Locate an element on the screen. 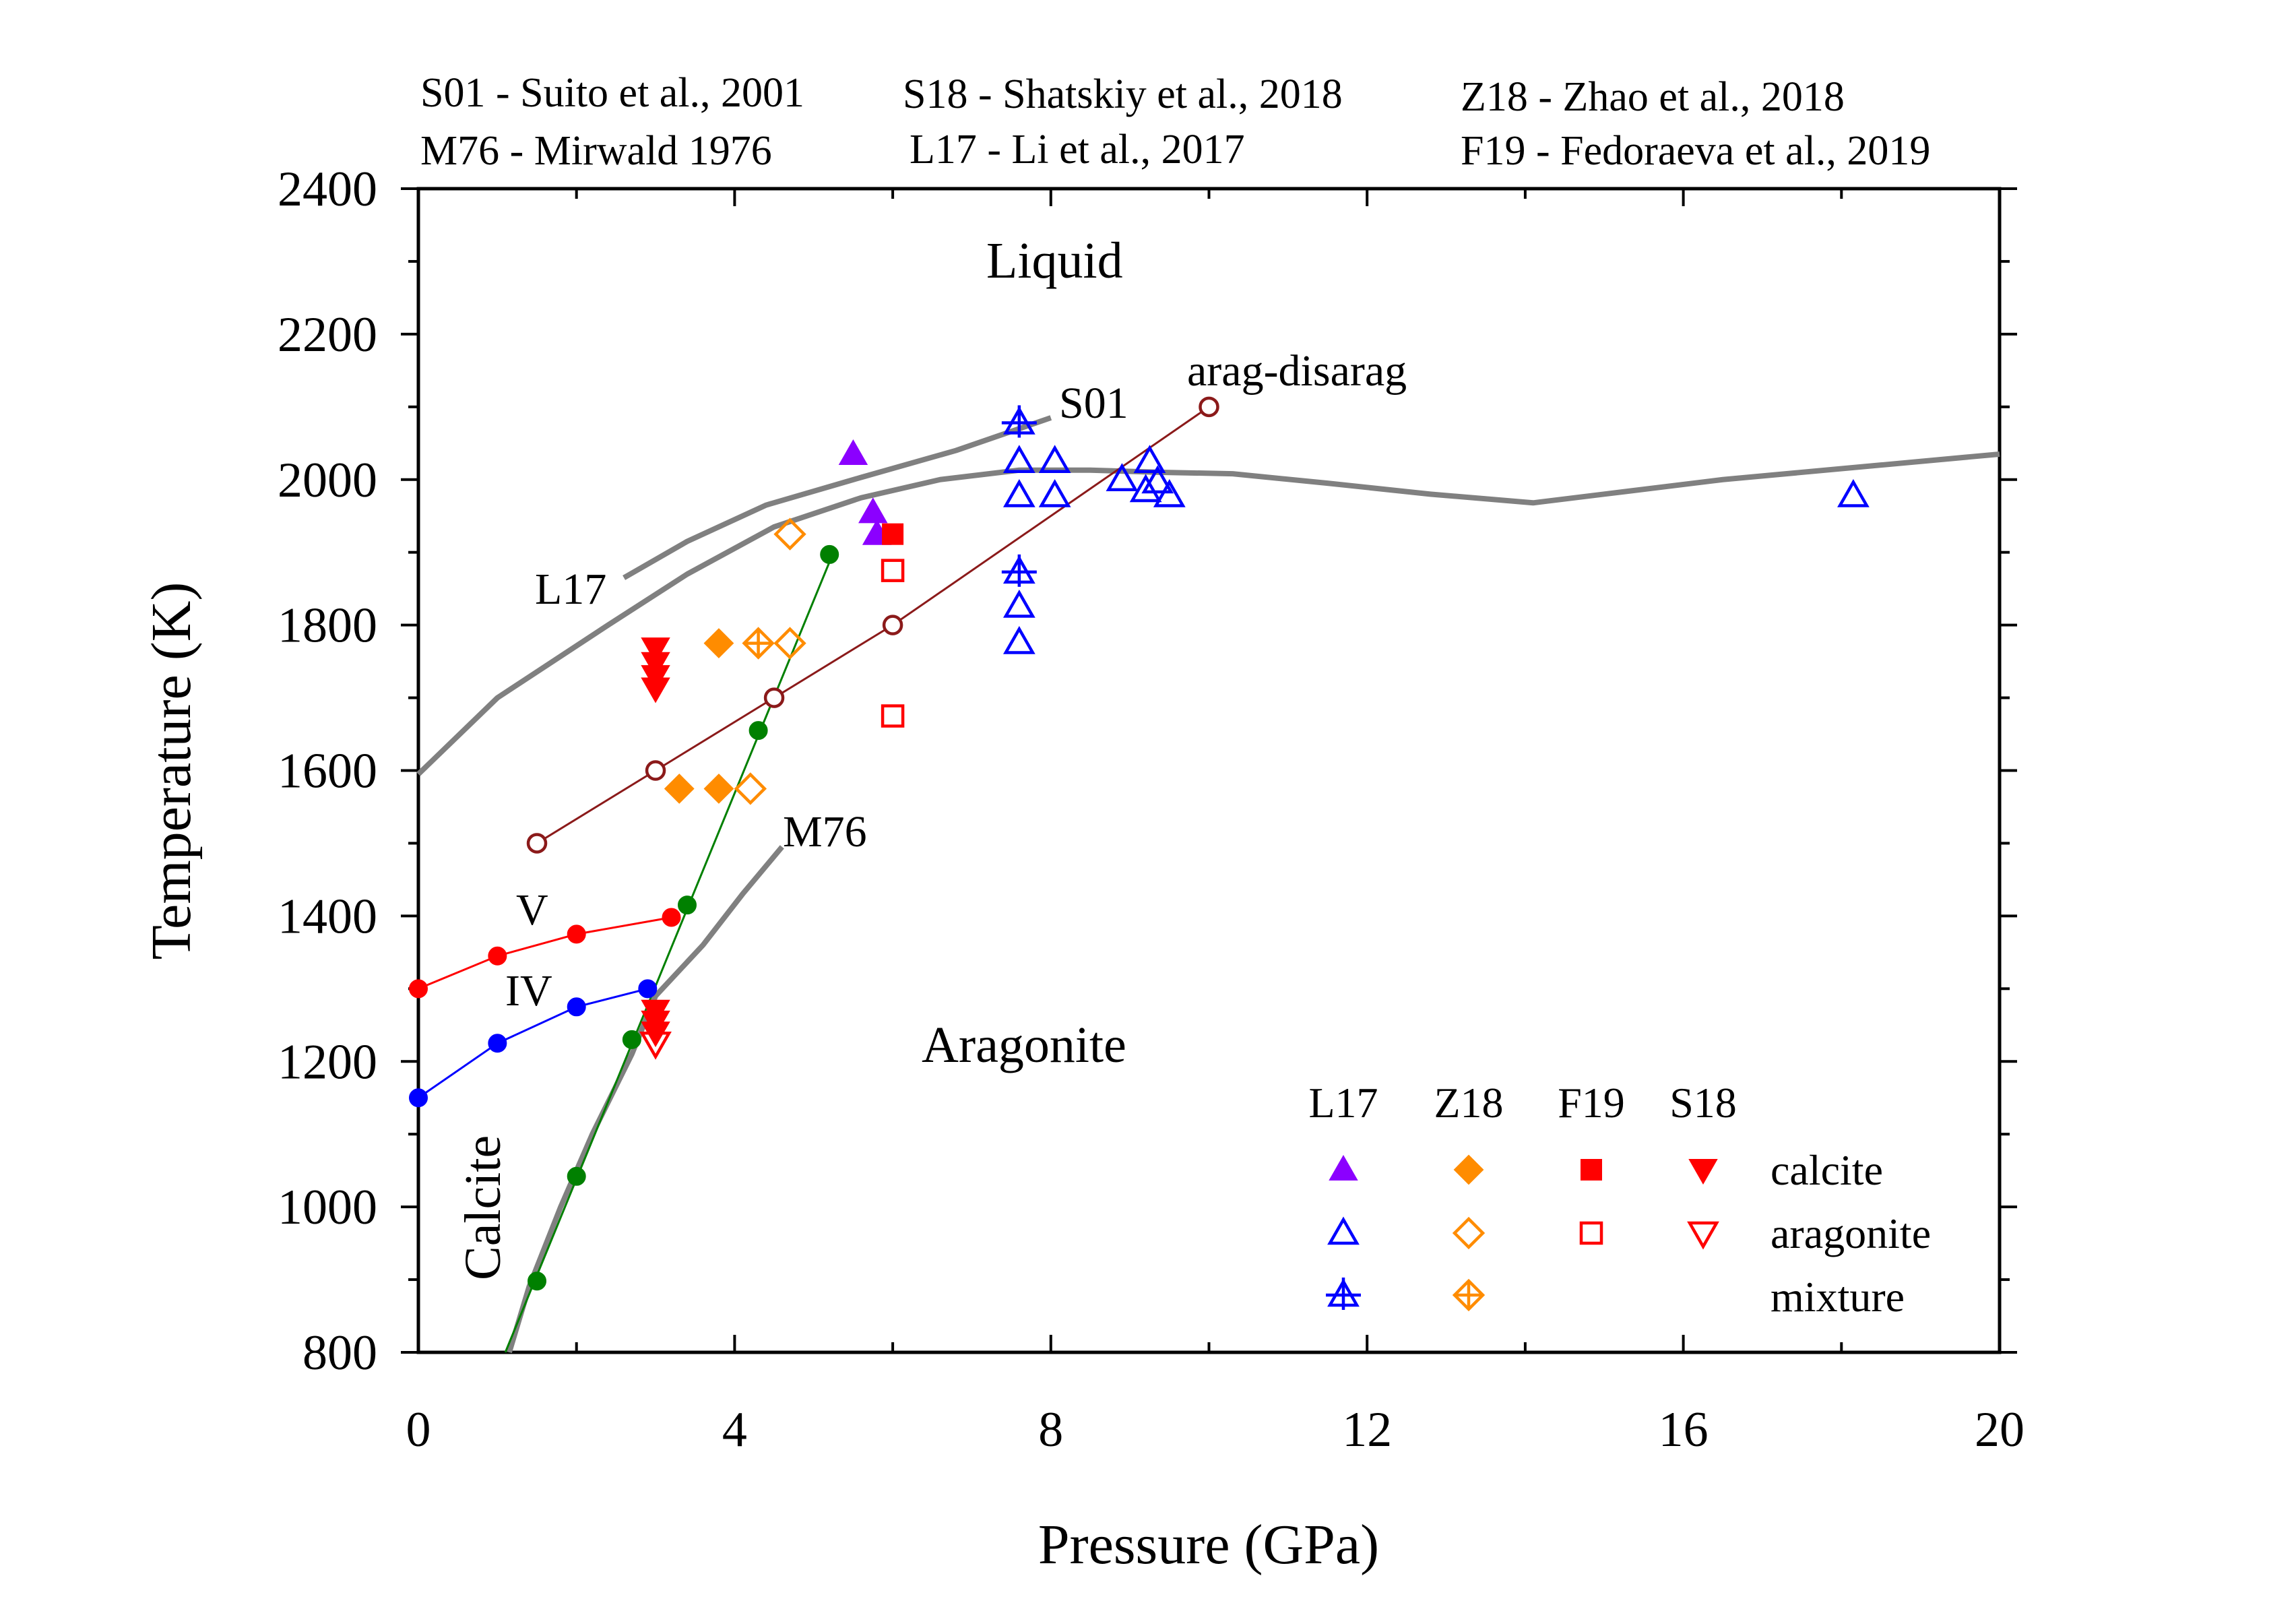  legend-marker-F19-calcite is located at coordinates (1591, 1170).